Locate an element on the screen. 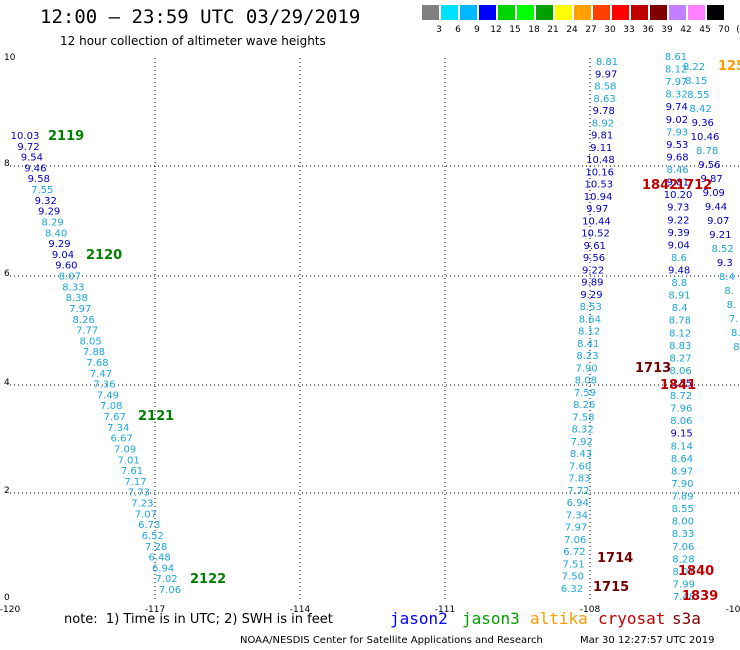  legend-jason2: jason2 is located at coordinates (419, 618).